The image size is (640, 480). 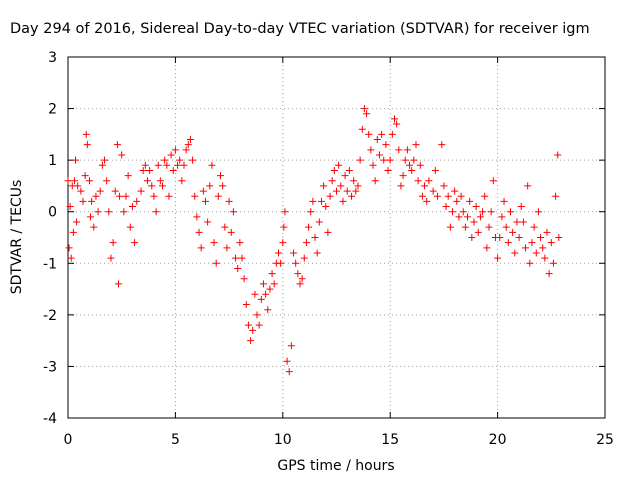 What do you see at coordinates (52, 161) in the screenshot?
I see `y-tick-label: 1` at bounding box center [52, 161].